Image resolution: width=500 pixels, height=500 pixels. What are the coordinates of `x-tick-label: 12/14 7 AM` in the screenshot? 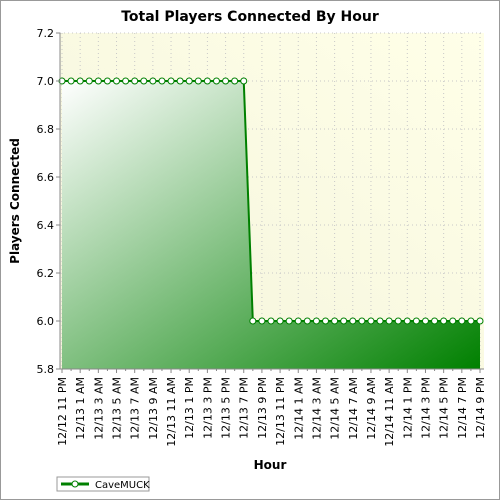 It's located at (353, 408).